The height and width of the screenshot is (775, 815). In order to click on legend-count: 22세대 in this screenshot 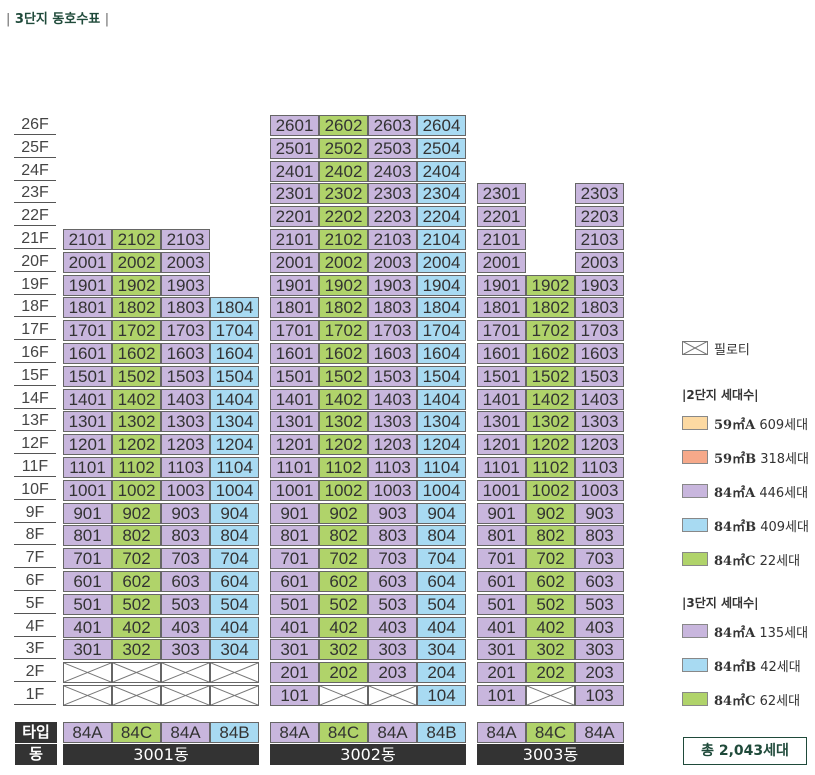, I will do `click(778, 561)`.